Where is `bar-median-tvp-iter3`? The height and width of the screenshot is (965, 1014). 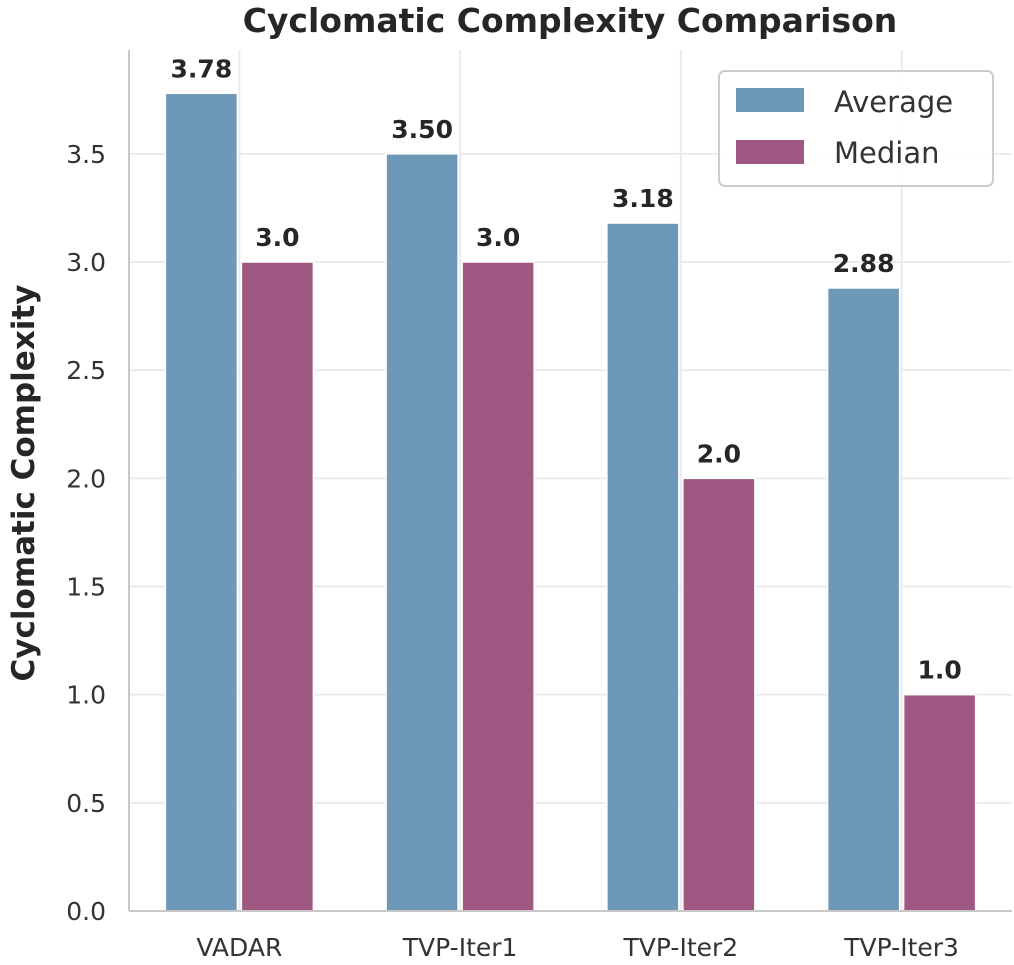
bar-median-tvp-iter3 is located at coordinates (939, 802).